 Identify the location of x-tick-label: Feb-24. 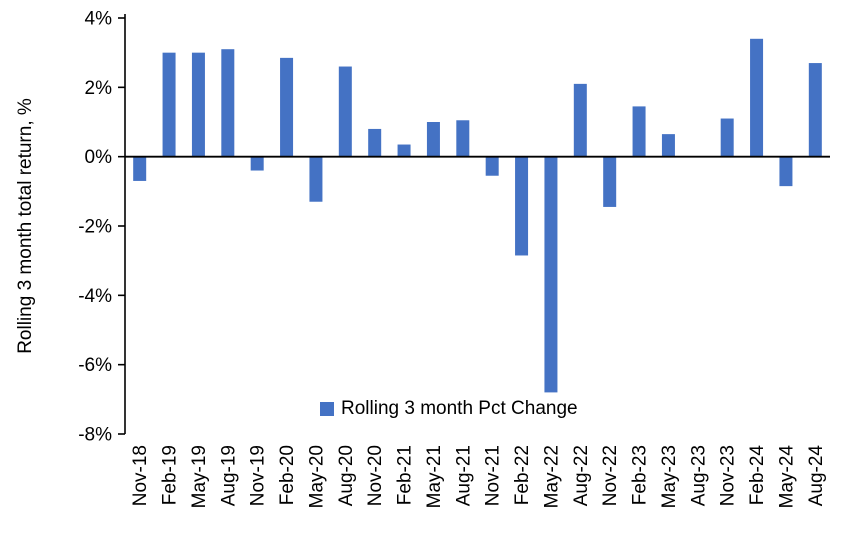
(757, 475).